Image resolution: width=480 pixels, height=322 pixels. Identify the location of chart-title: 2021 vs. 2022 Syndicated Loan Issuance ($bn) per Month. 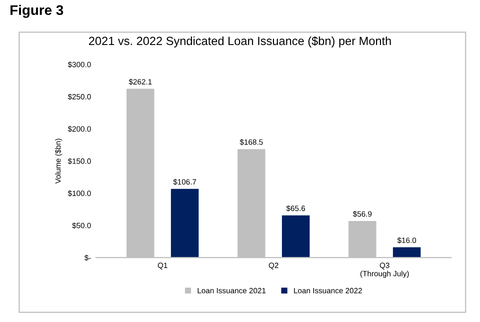
(240, 42).